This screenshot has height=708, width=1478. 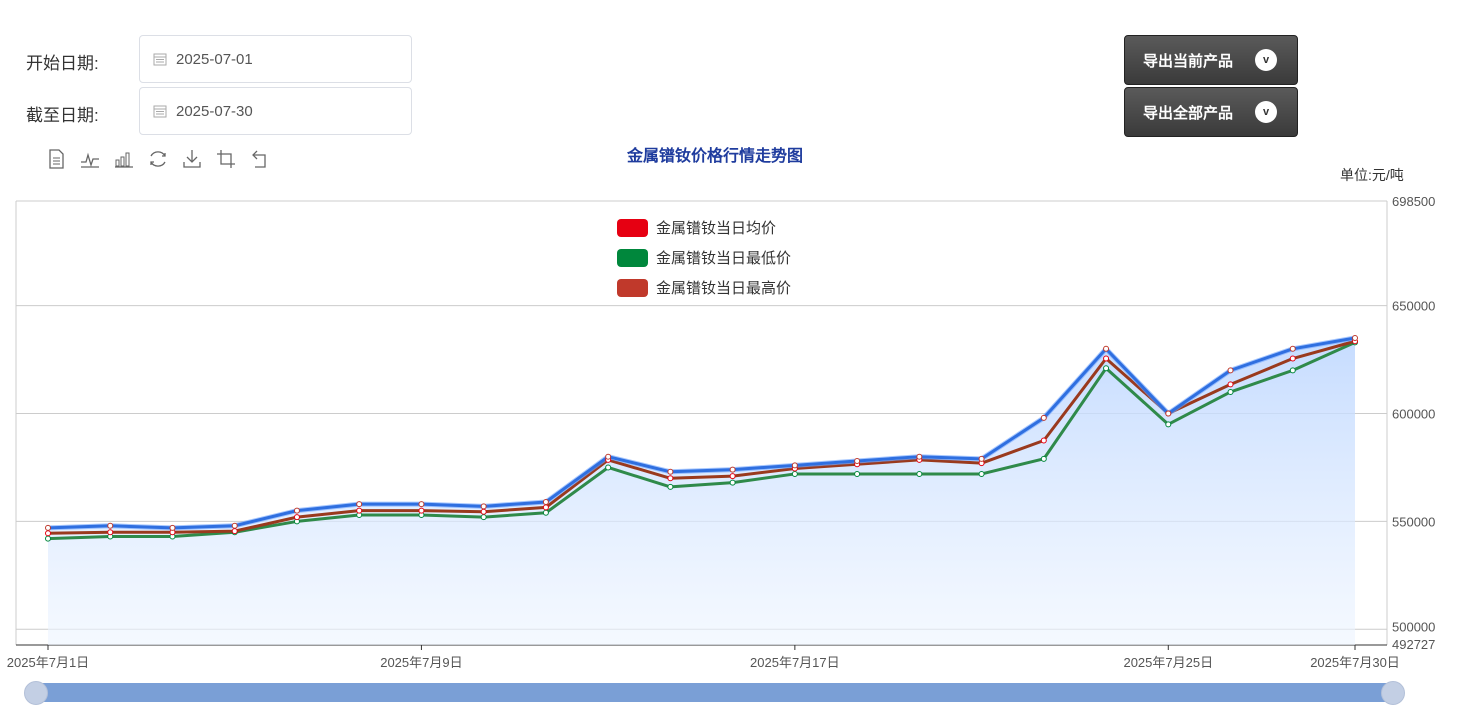 I want to click on restore-button, so click(x=158, y=159).